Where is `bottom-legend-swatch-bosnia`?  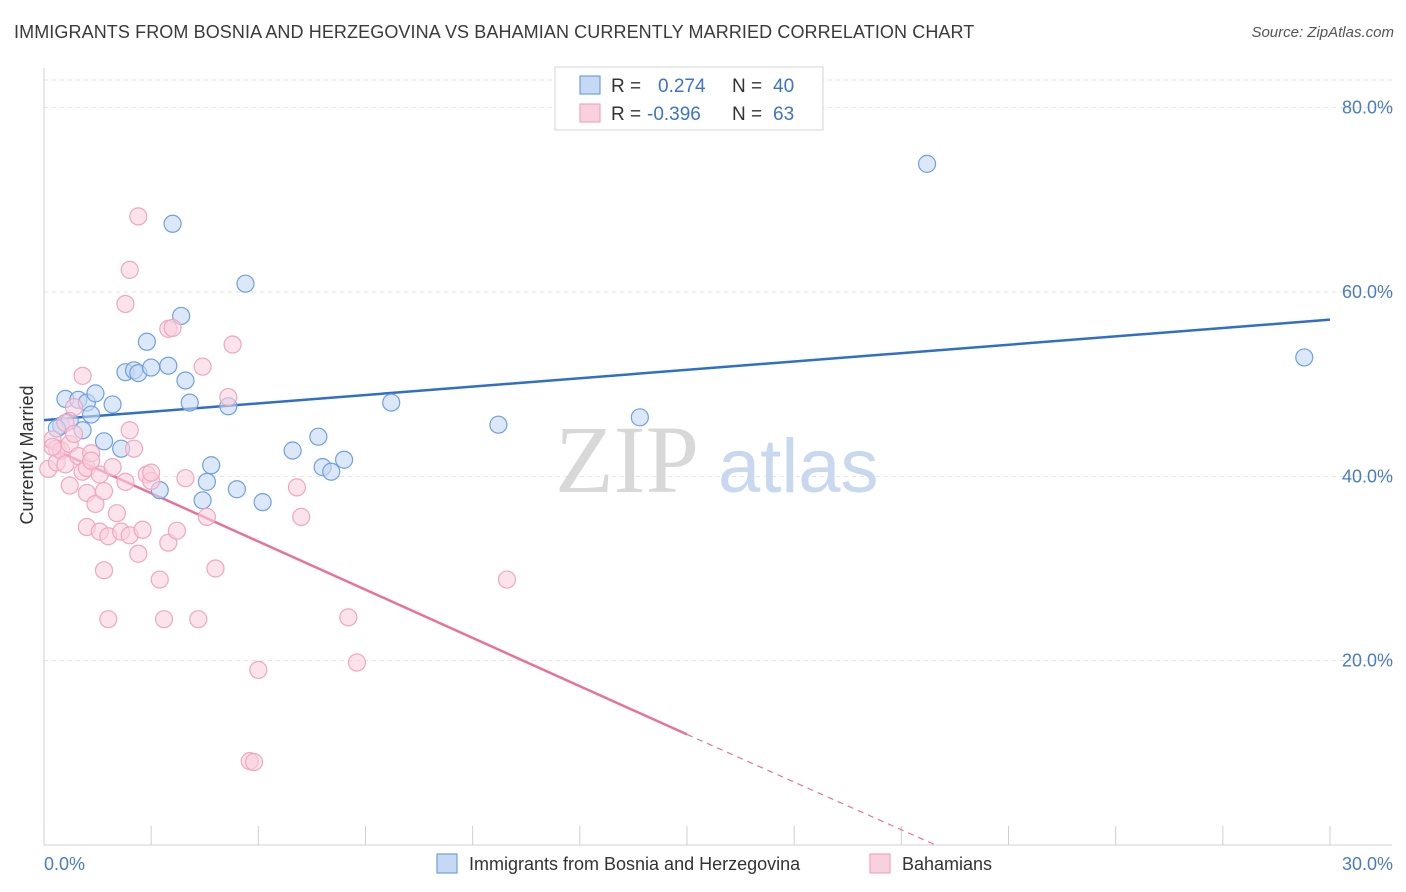
bottom-legend-swatch-bosnia is located at coordinates (447, 863).